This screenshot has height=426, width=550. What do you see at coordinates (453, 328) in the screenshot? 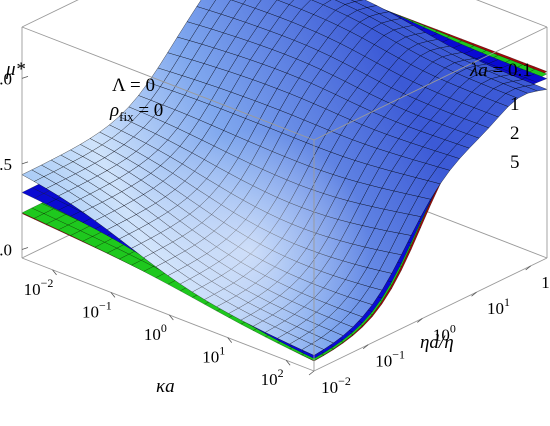
I see `y-tick-exp: 0` at bounding box center [453, 328].